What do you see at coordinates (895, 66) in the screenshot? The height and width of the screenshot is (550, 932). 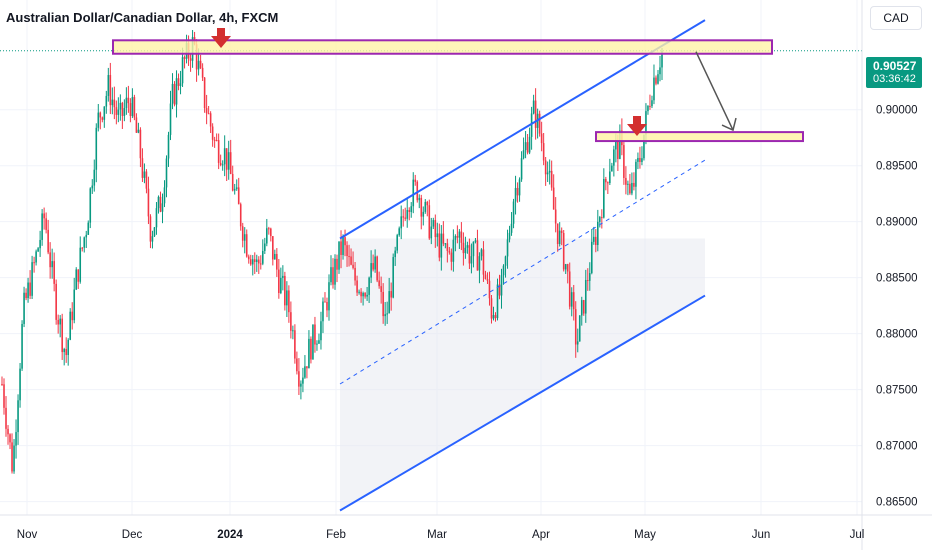 I see `last-price-value: 0.90527` at bounding box center [895, 66].